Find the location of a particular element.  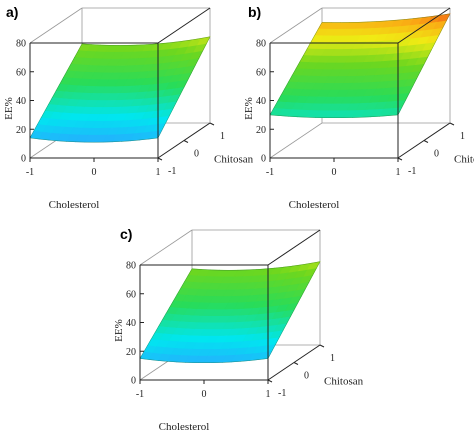

panel-label-b: b) is located at coordinates (255, 12).